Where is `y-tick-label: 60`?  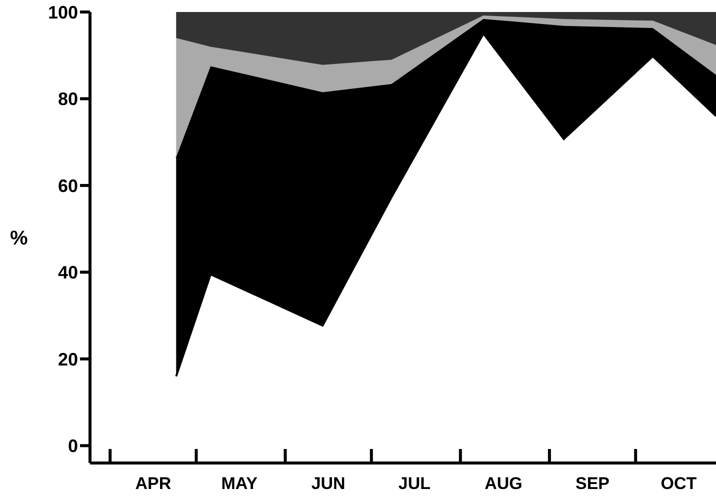
y-tick-label: 60 is located at coordinates (68, 186).